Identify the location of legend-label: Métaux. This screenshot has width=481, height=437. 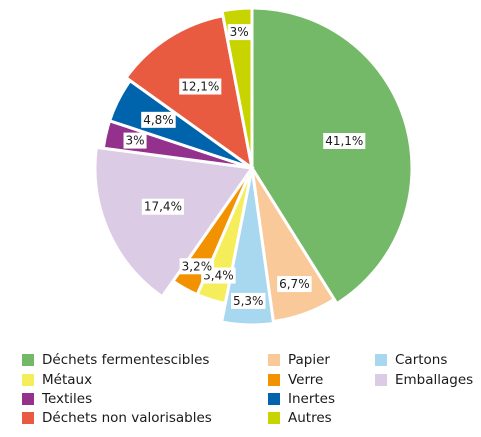
(67, 380).